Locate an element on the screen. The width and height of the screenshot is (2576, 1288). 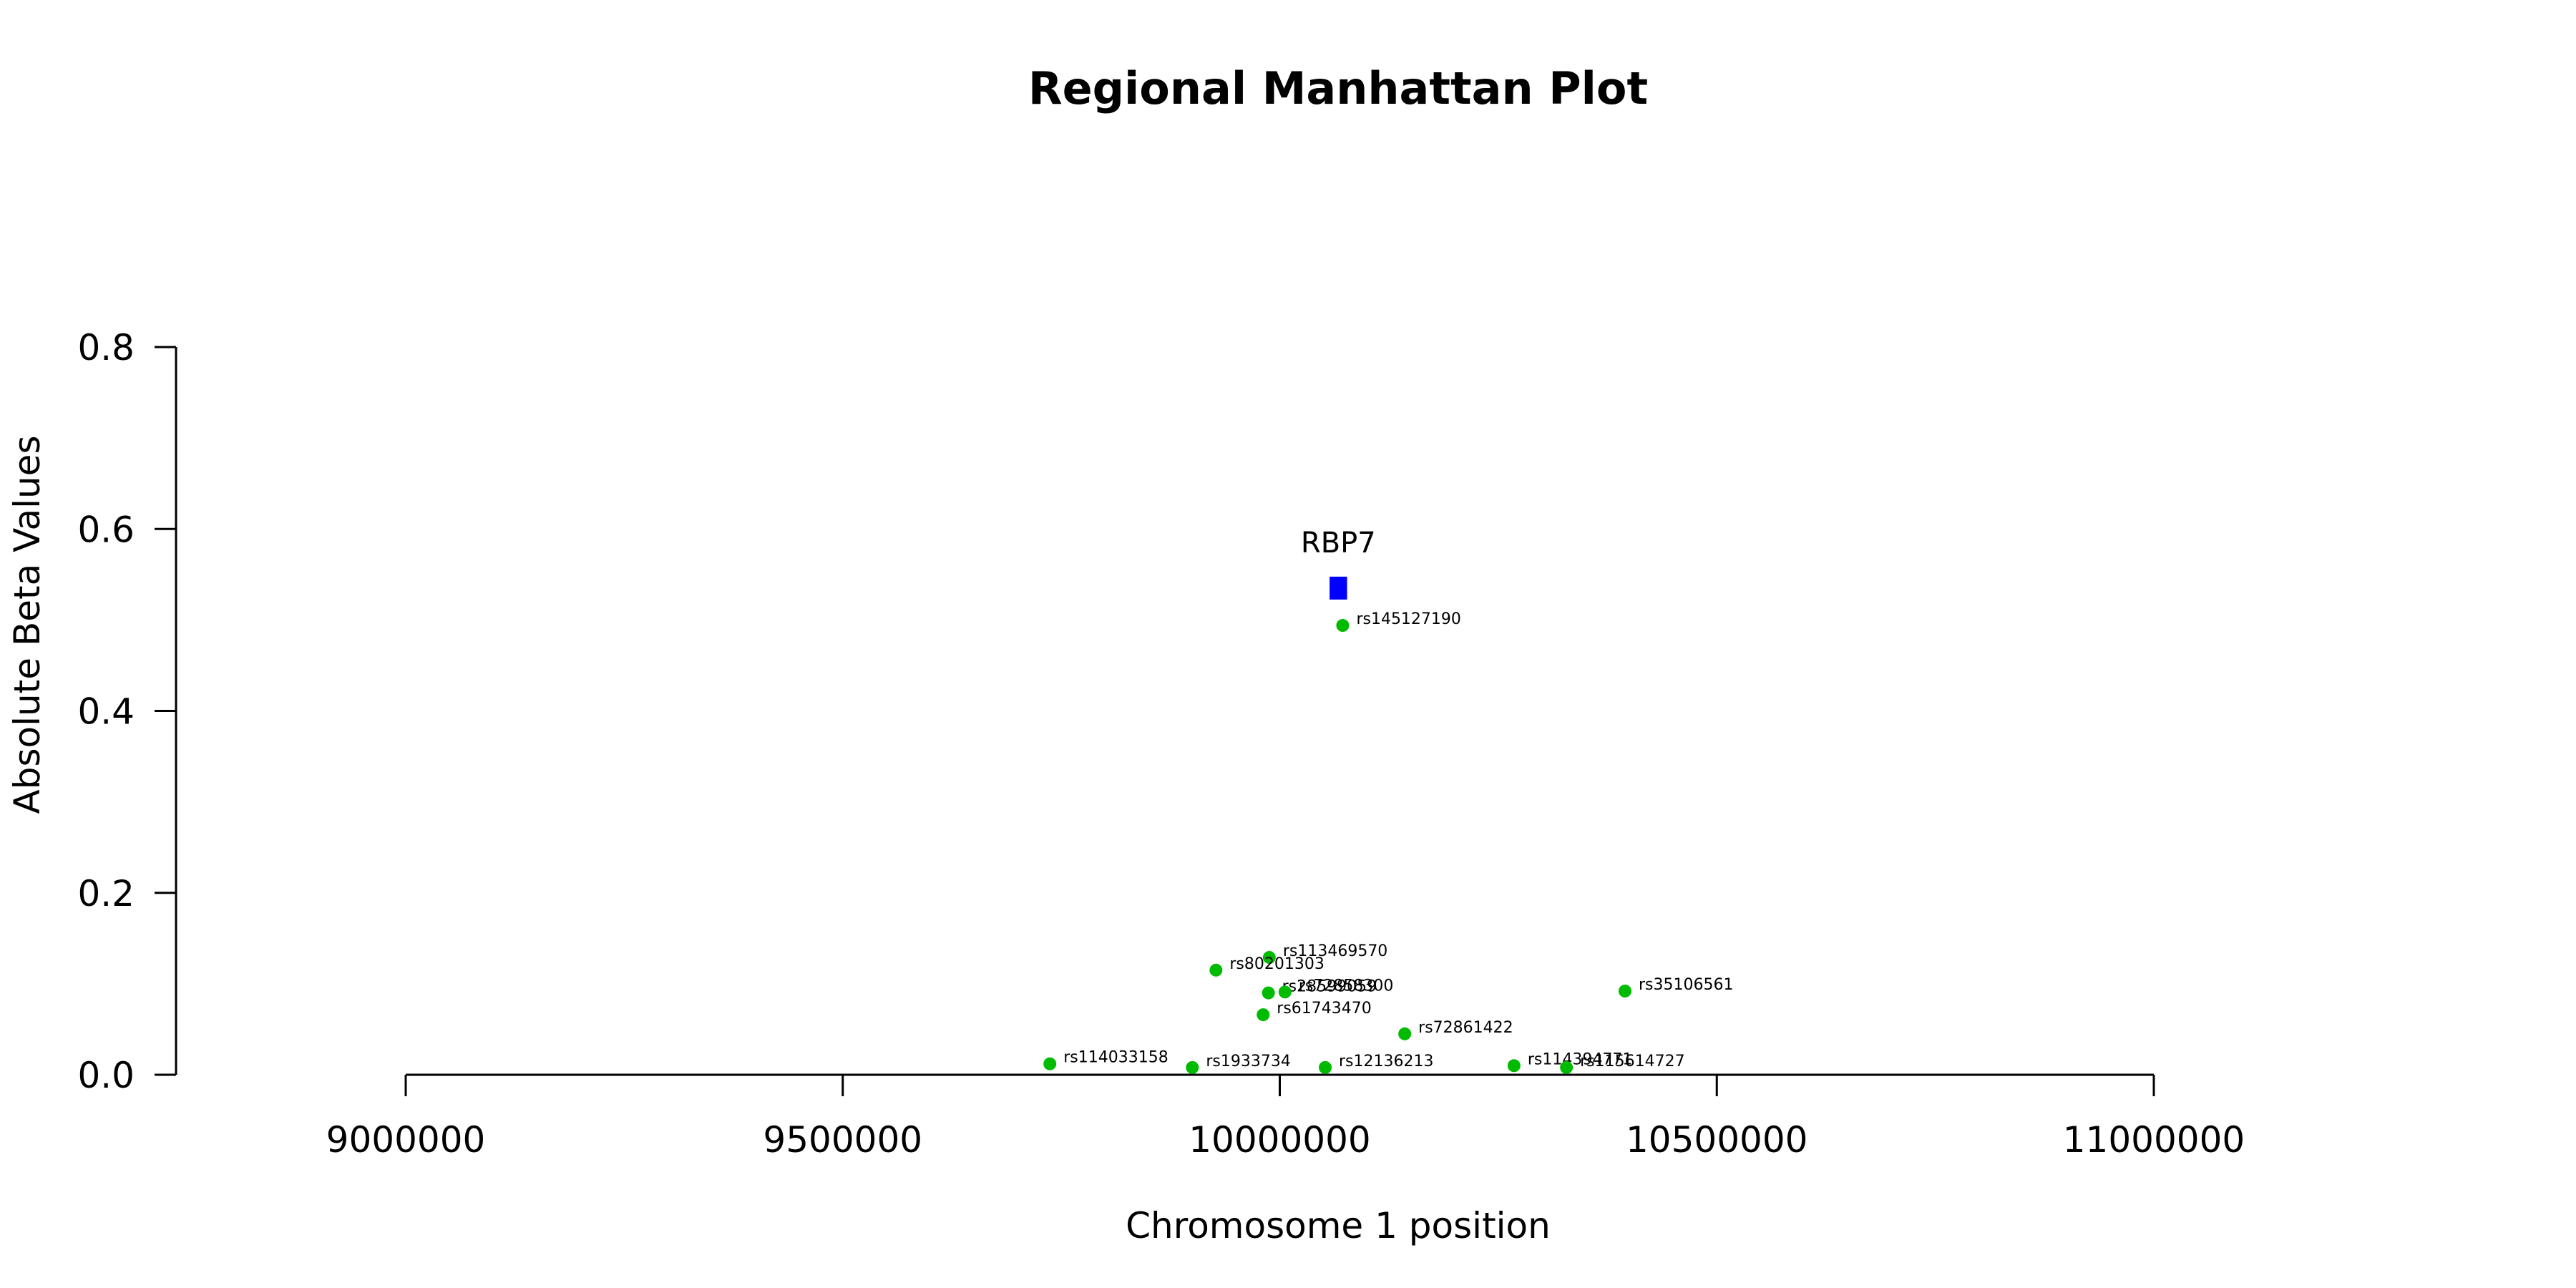
y-tick-label: 0.2 is located at coordinates (106, 894).